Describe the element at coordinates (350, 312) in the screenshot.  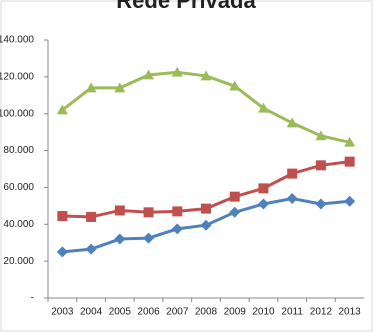
I see `x-tick-label: 2013` at that location.